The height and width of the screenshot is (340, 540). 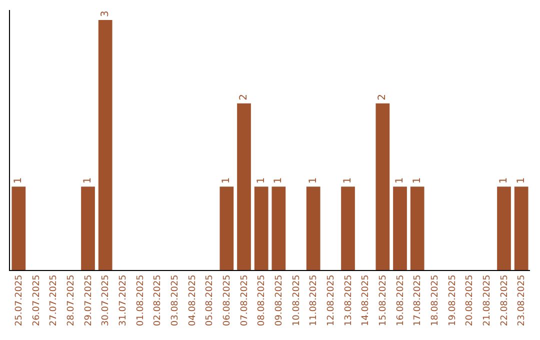 I want to click on x-tick-label: 16.08.2025, so click(x=401, y=300).